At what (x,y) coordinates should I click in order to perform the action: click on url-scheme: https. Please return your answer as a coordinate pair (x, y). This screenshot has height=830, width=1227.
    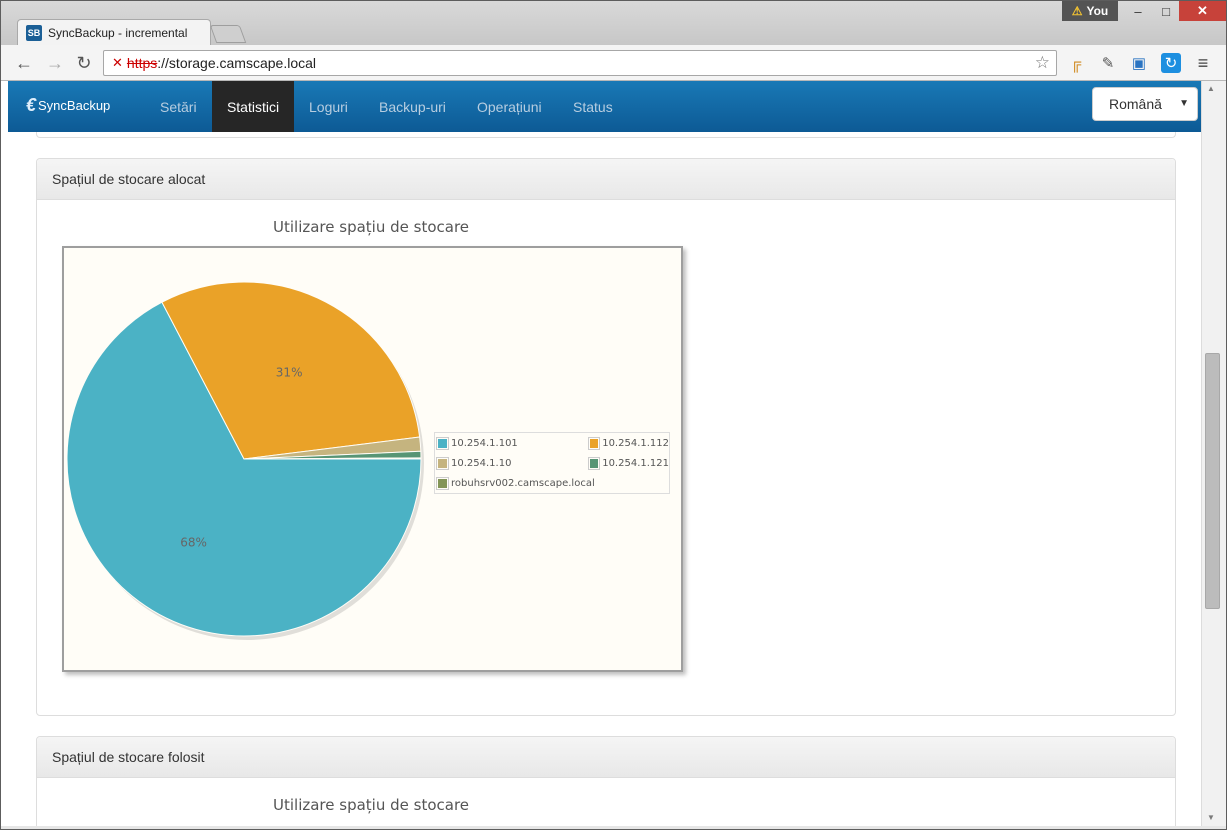
    Looking at the image, I should click on (142, 63).